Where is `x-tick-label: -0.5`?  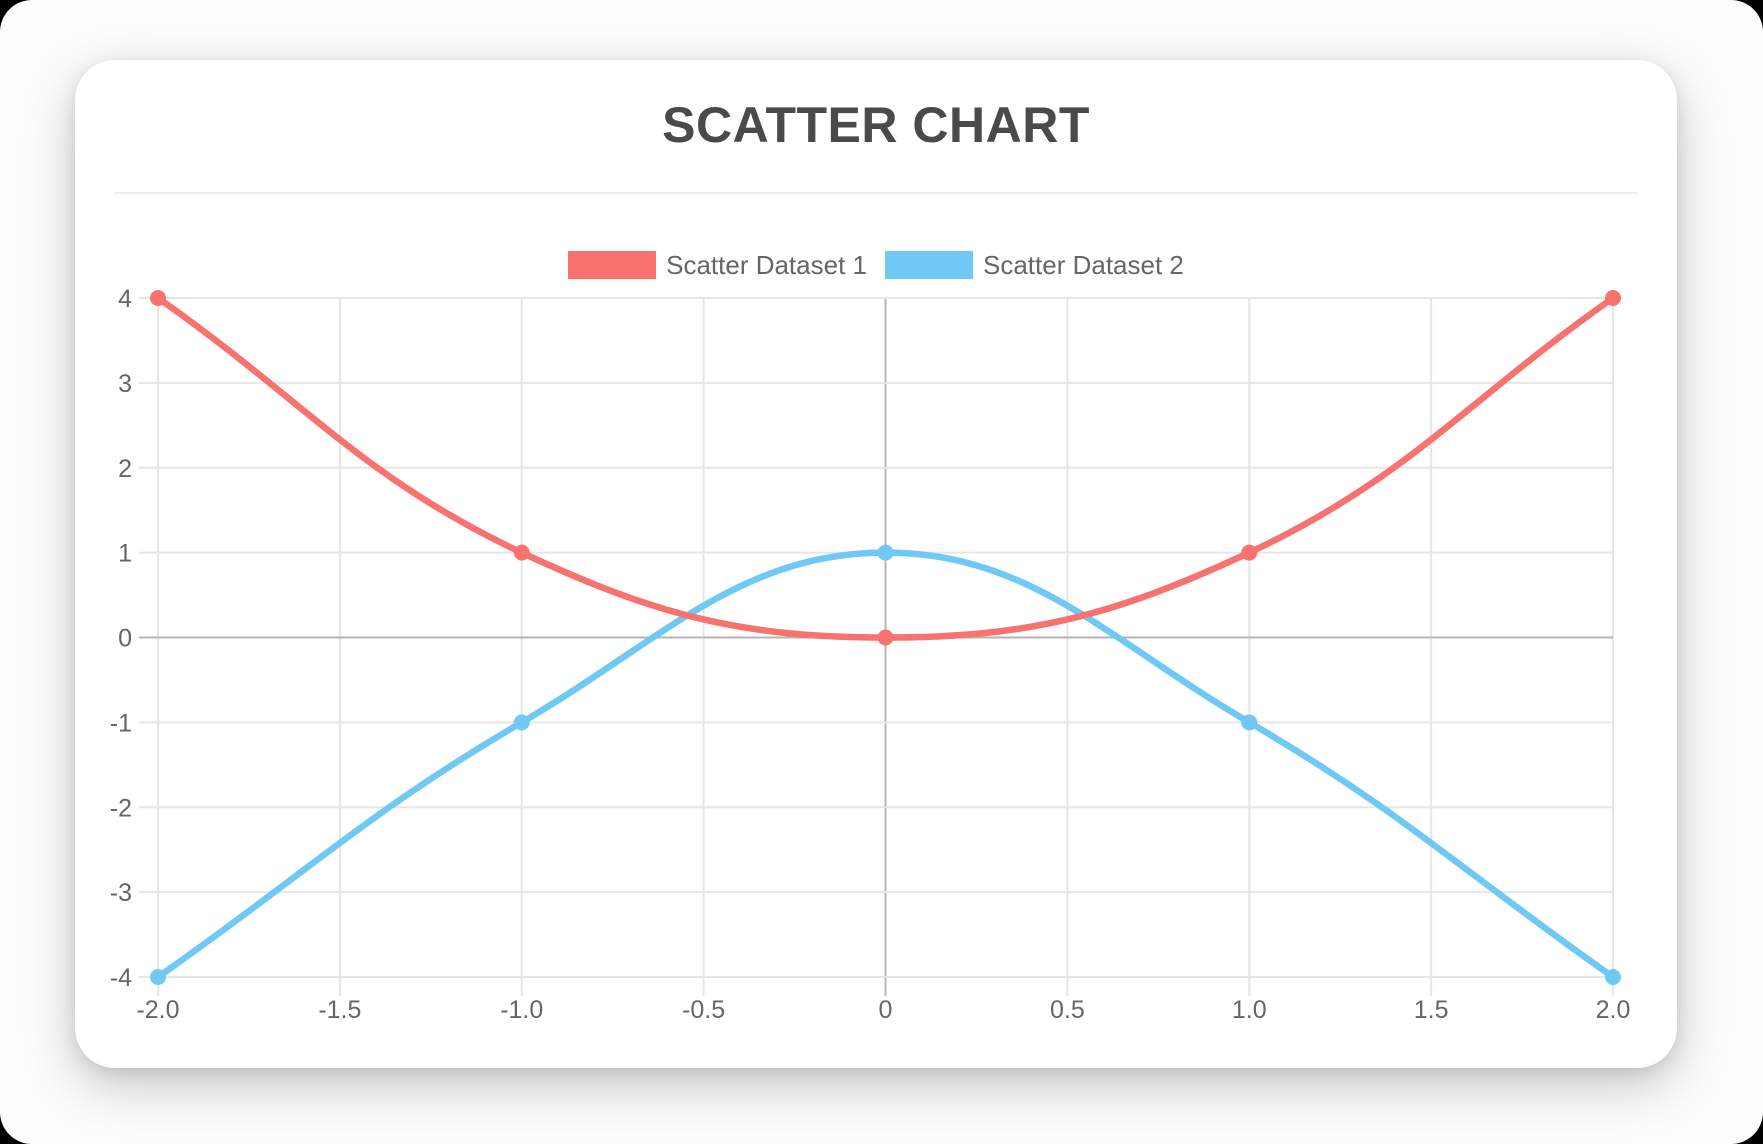
x-tick-label: -0.5 is located at coordinates (703, 1010).